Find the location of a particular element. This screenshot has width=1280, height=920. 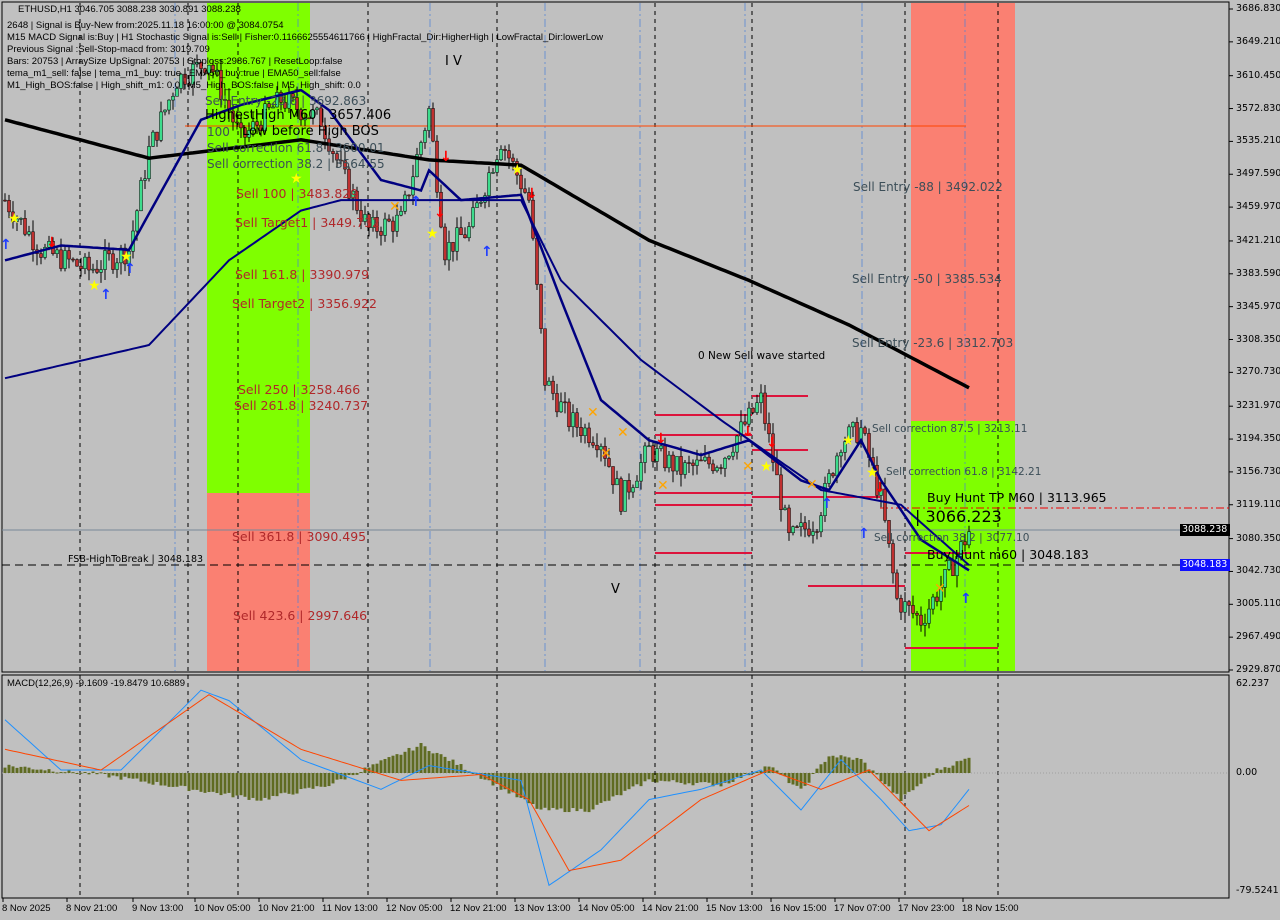

price-tick-label: 3231.970 is located at coordinates (1258, 406).